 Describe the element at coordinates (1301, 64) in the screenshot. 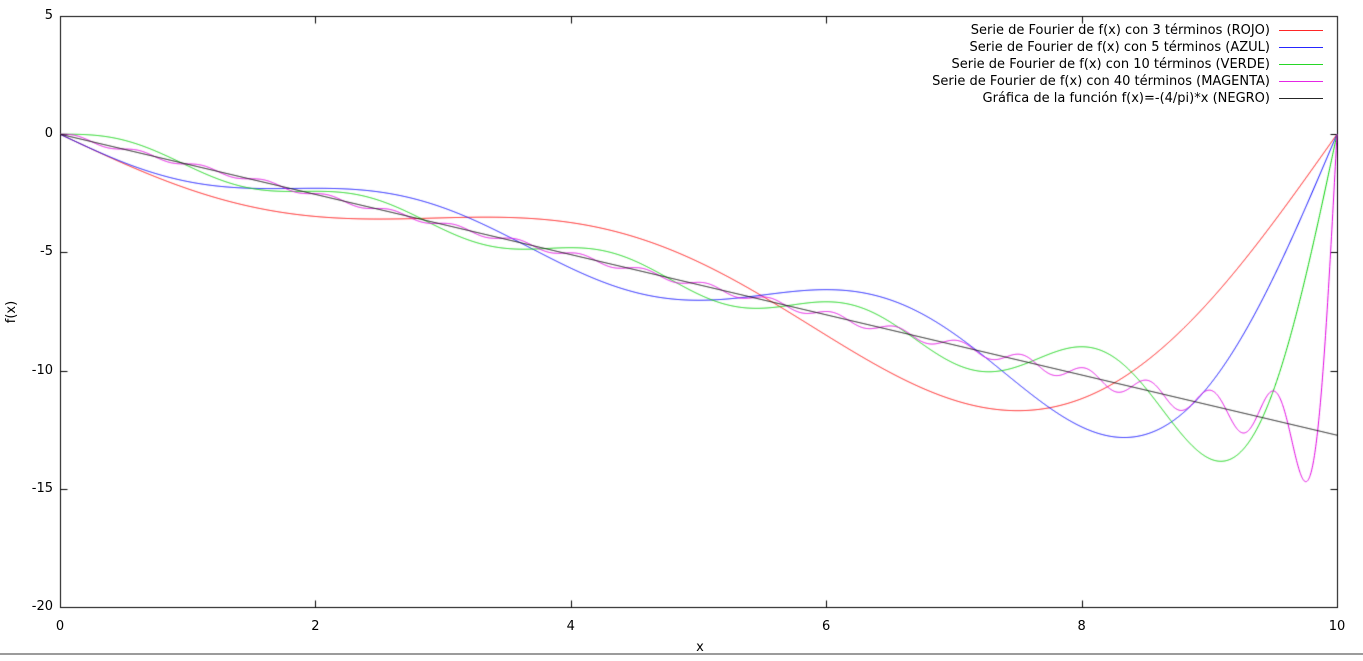

I see `legend-line-sample-green` at that location.